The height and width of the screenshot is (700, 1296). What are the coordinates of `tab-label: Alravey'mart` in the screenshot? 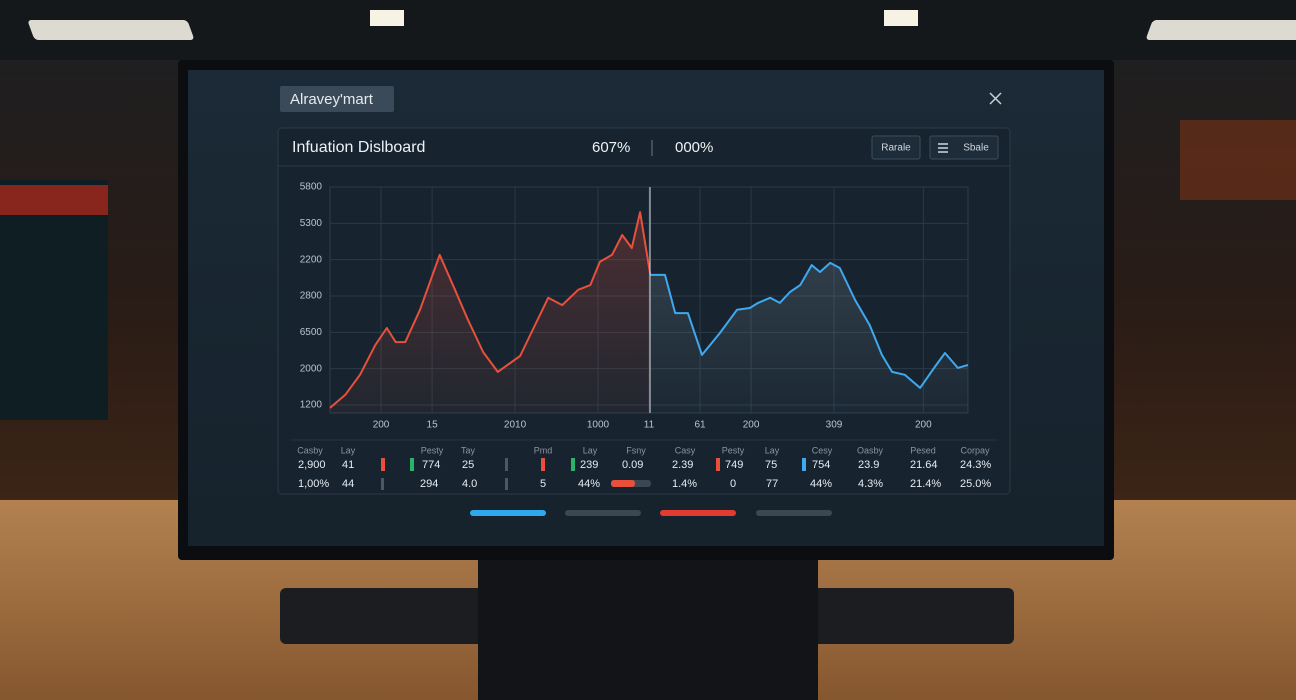 It's located at (332, 99).